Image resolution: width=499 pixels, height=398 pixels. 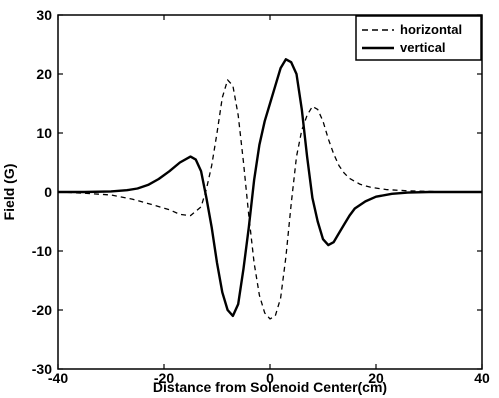 I want to click on x-tick-label: -40, so click(x=58, y=378).